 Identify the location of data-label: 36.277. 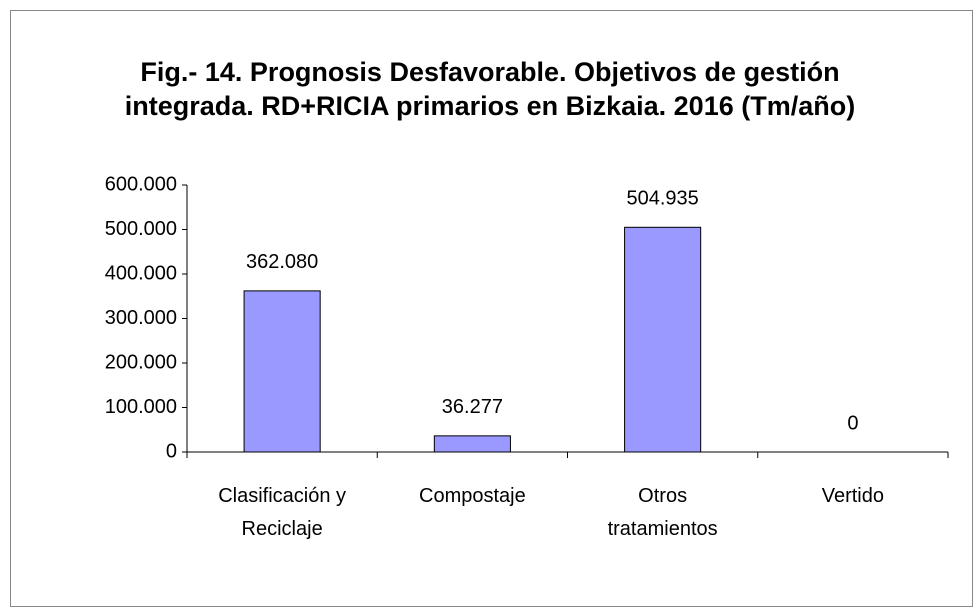
(472, 407).